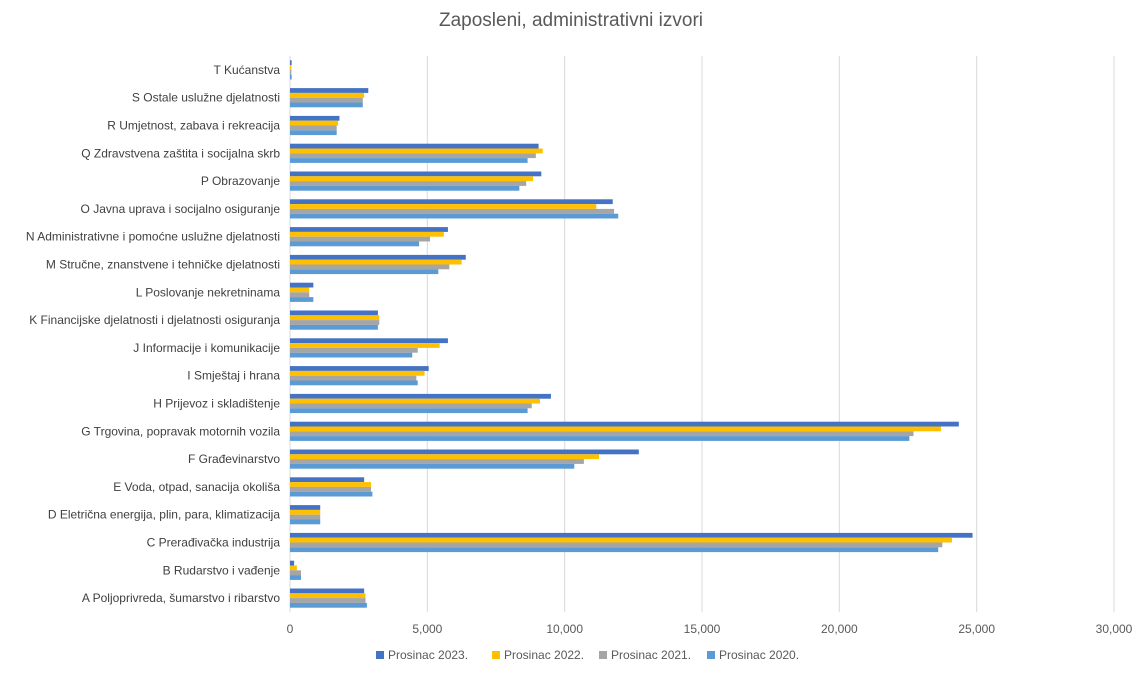 The height and width of the screenshot is (682, 1142). What do you see at coordinates (1114, 629) in the screenshot?
I see `x-tick-label: 30,000` at bounding box center [1114, 629].